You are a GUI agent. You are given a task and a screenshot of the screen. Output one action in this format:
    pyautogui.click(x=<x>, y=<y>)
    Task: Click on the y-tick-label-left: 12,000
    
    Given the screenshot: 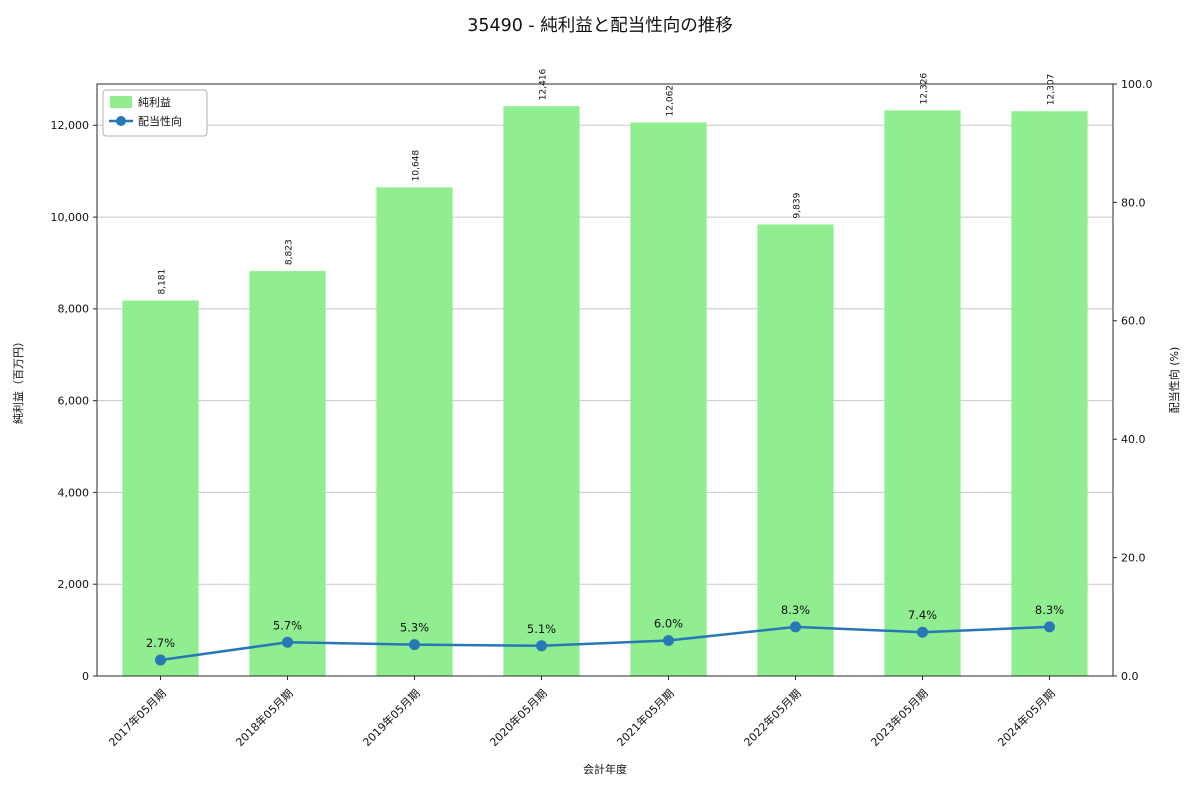 What is the action you would take?
    pyautogui.click(x=70, y=125)
    